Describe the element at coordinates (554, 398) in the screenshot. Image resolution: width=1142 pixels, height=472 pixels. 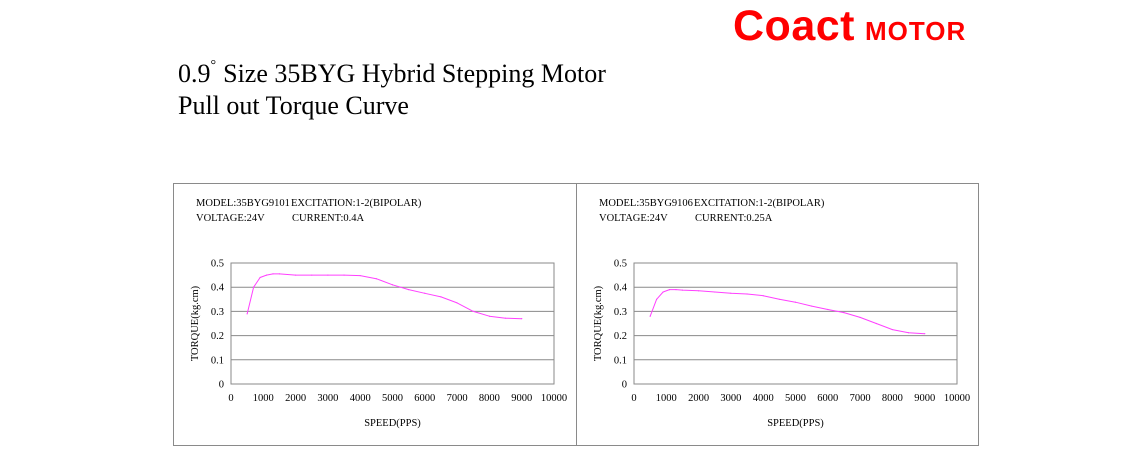
I see `x-tick-label: 10000` at that location.